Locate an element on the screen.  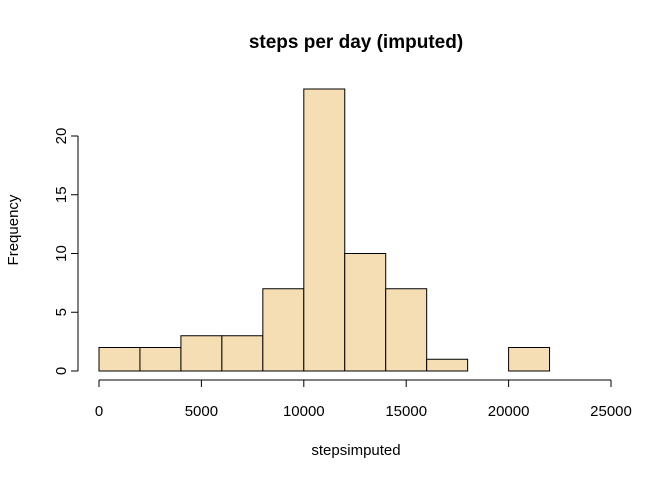
x-axis: 0 5000 10000 15000 20000 25000 is located at coordinates (363, 399).